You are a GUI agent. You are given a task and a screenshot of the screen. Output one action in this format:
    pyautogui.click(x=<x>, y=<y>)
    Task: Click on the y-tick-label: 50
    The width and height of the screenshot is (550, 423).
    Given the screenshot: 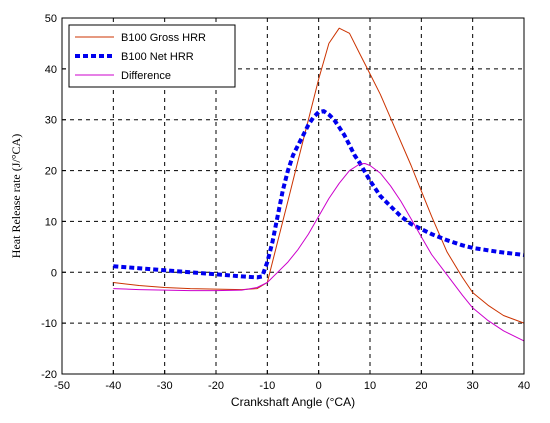 What is the action you would take?
    pyautogui.click(x=51, y=19)
    